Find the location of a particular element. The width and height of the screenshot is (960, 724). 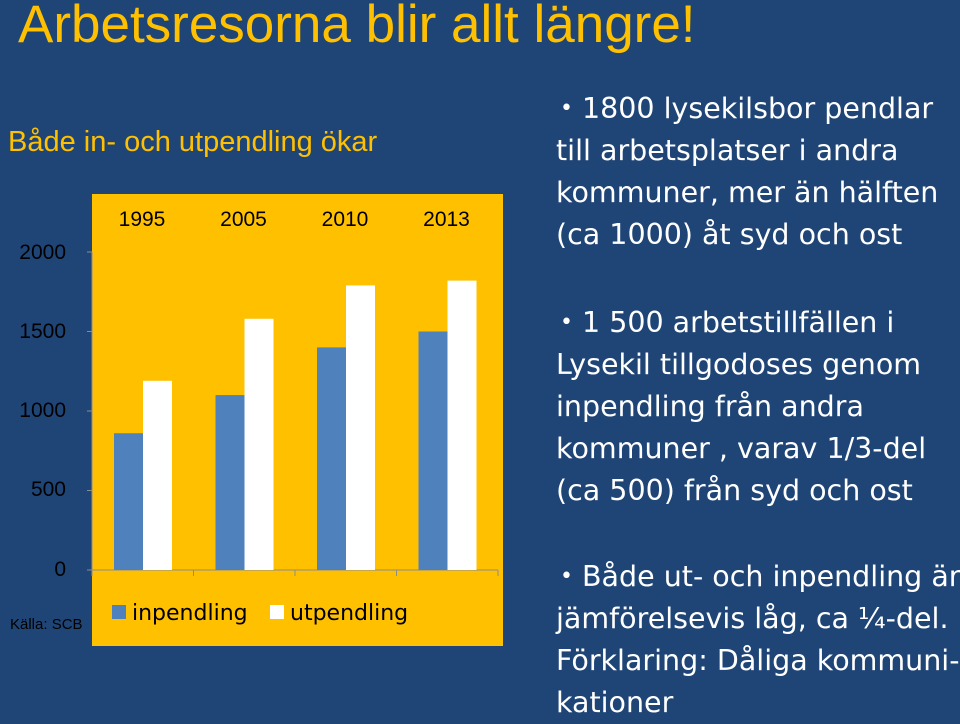

bar-inpendling-2010 is located at coordinates (331, 458).